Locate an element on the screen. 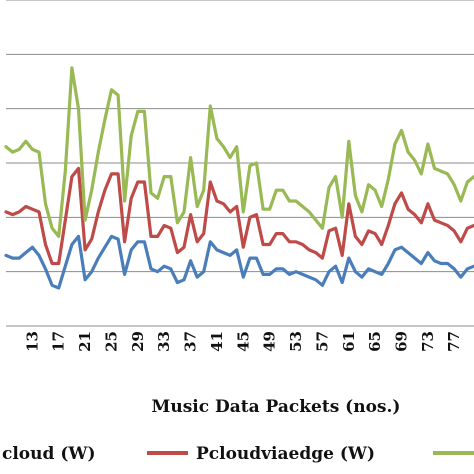  x-tick-label: 29 is located at coordinates (138, 341).